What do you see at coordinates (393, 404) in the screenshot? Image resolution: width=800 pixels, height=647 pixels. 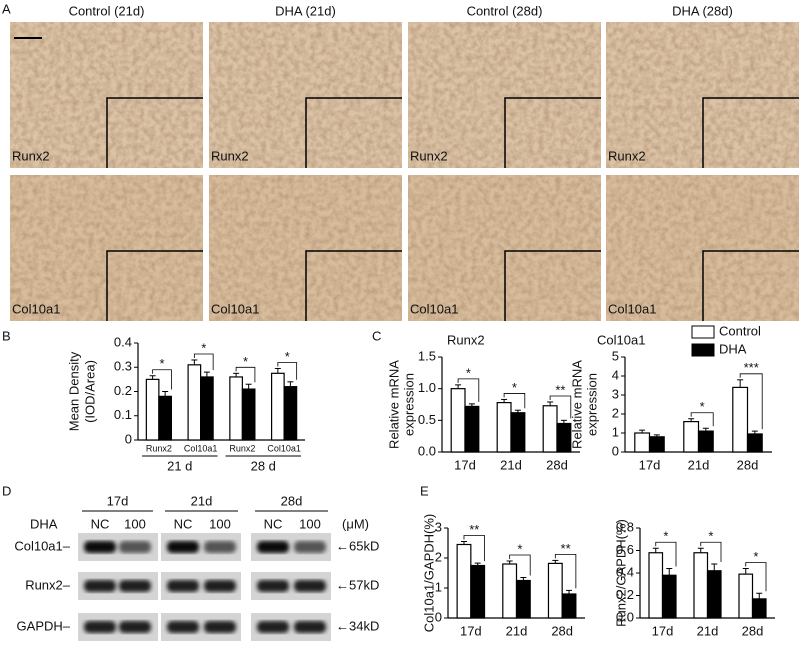 I see `y-axis-label: Relative mRNA` at bounding box center [393, 404].